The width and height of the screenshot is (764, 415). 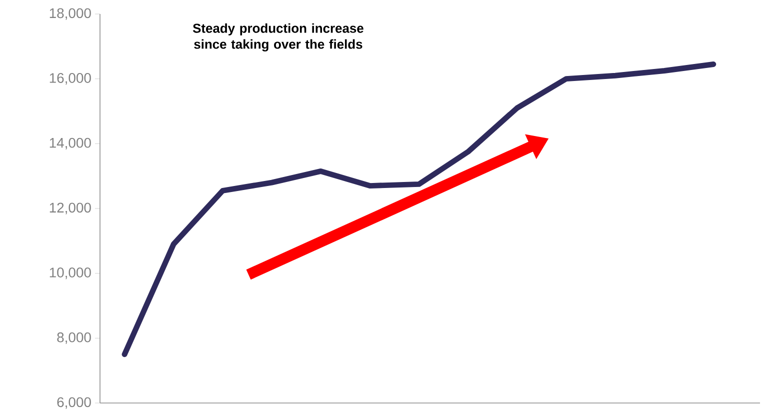 I want to click on y-tick-label: 16,000, so click(x=70, y=79).